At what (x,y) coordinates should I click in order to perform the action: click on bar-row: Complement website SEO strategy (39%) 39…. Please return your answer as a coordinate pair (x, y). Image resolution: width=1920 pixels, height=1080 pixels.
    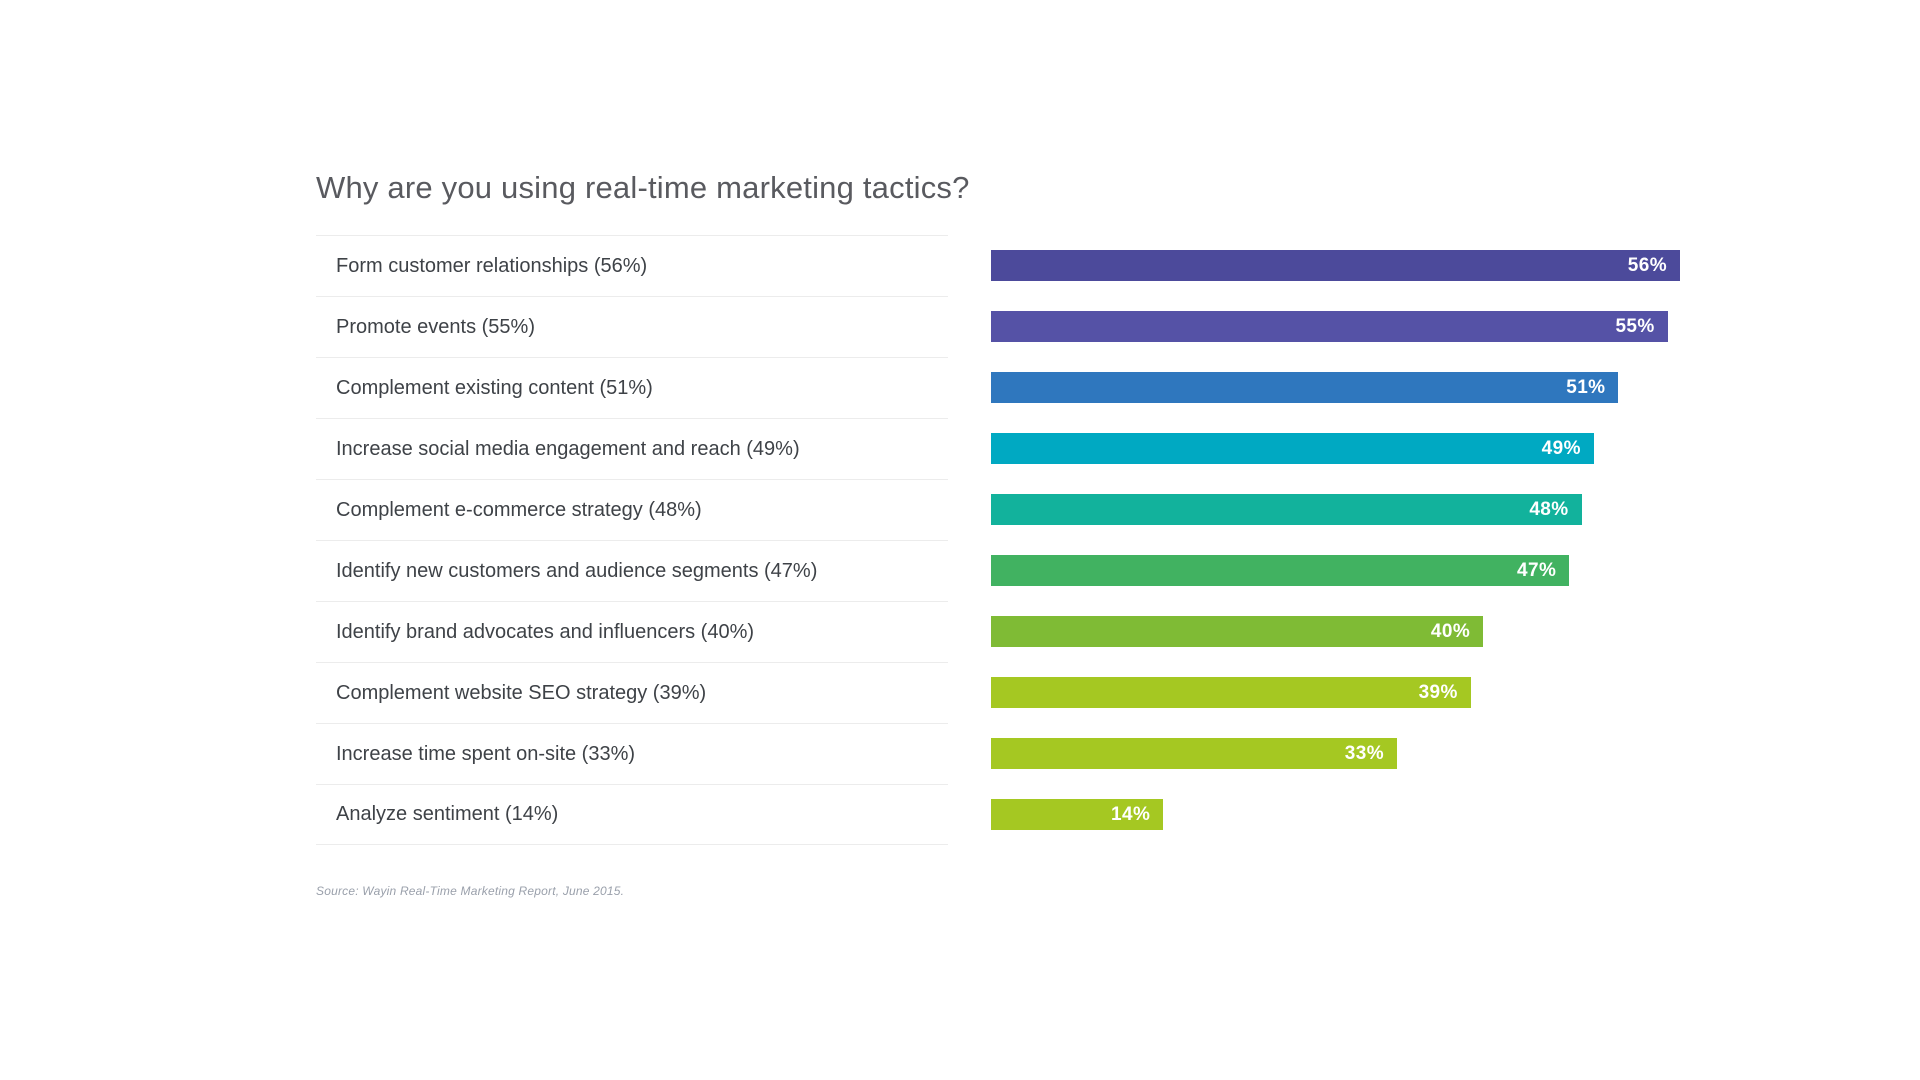
    Looking at the image, I should click on (998, 692).